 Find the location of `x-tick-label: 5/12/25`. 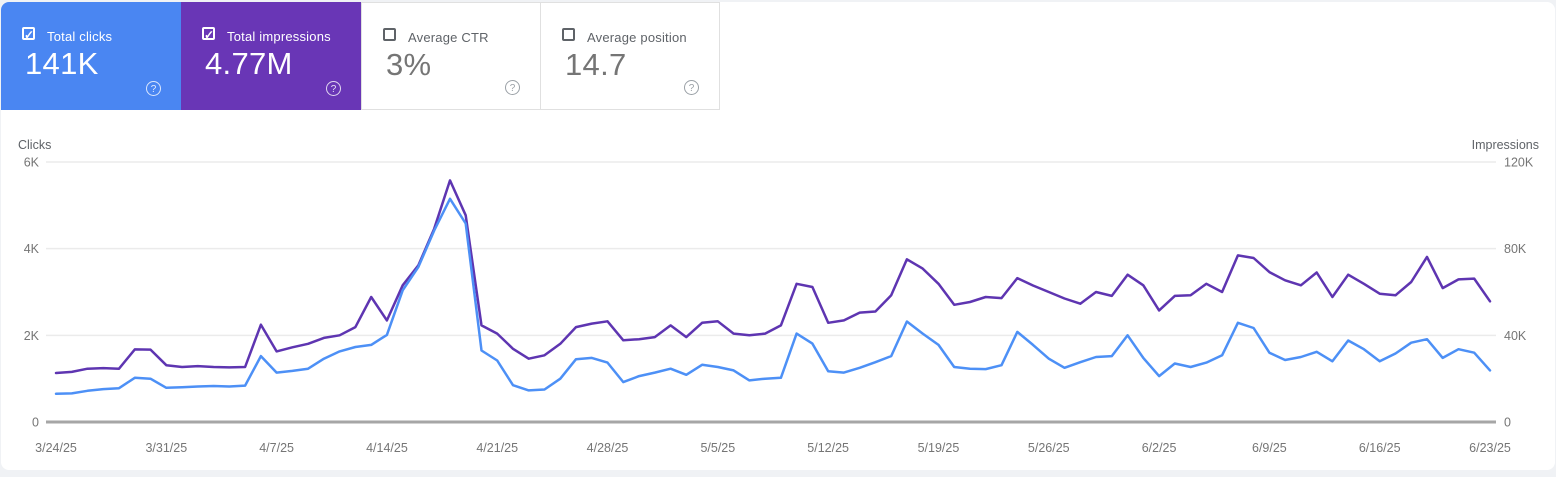

x-tick-label: 5/12/25 is located at coordinates (828, 448).